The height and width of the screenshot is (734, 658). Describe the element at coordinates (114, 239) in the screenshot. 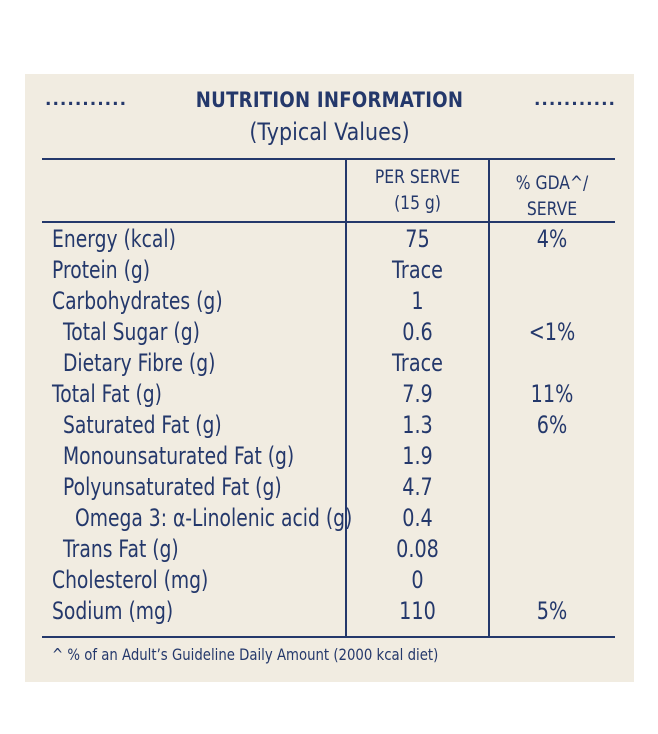

I see `nutrient-name: Energy (kcal)` at that location.